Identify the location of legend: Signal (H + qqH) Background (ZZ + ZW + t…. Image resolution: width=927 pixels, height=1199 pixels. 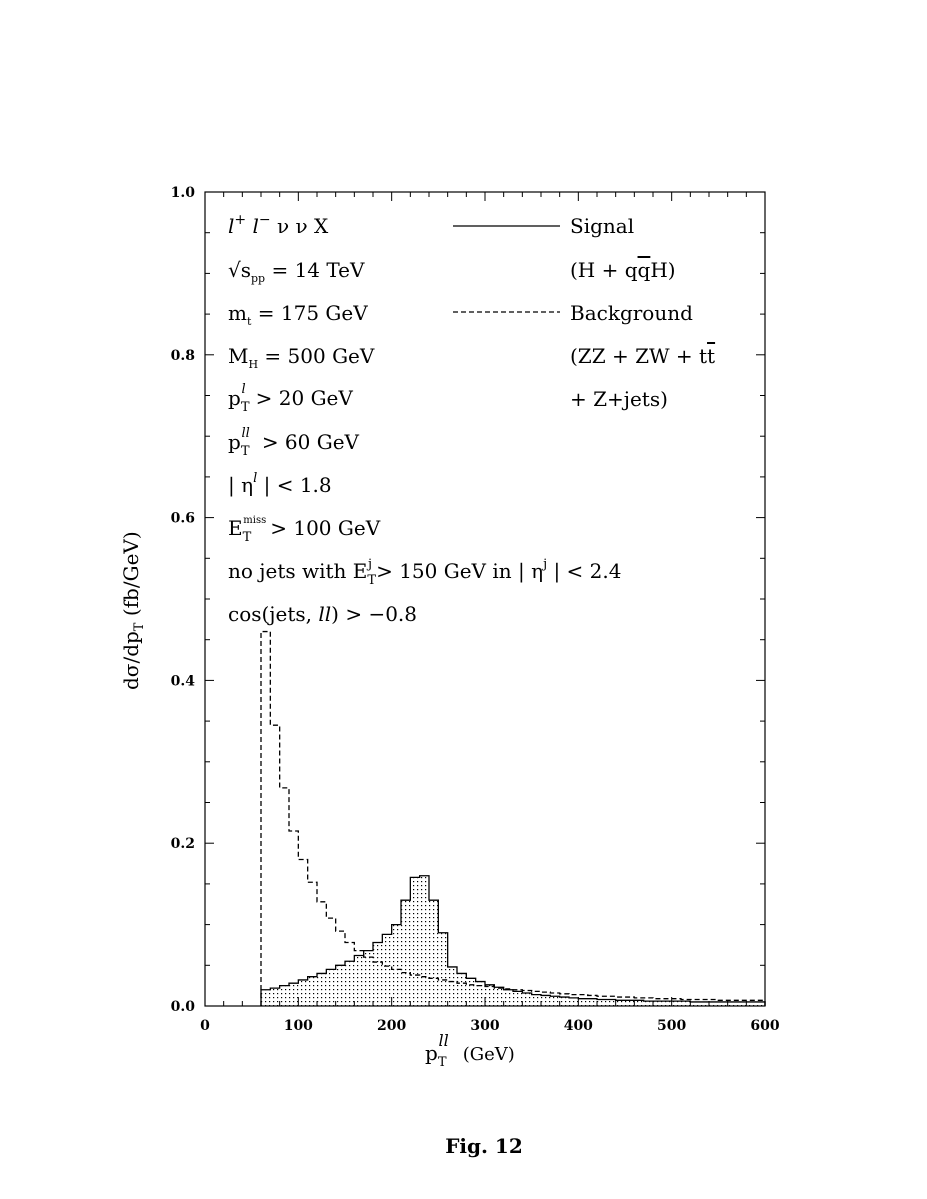
(584, 312).